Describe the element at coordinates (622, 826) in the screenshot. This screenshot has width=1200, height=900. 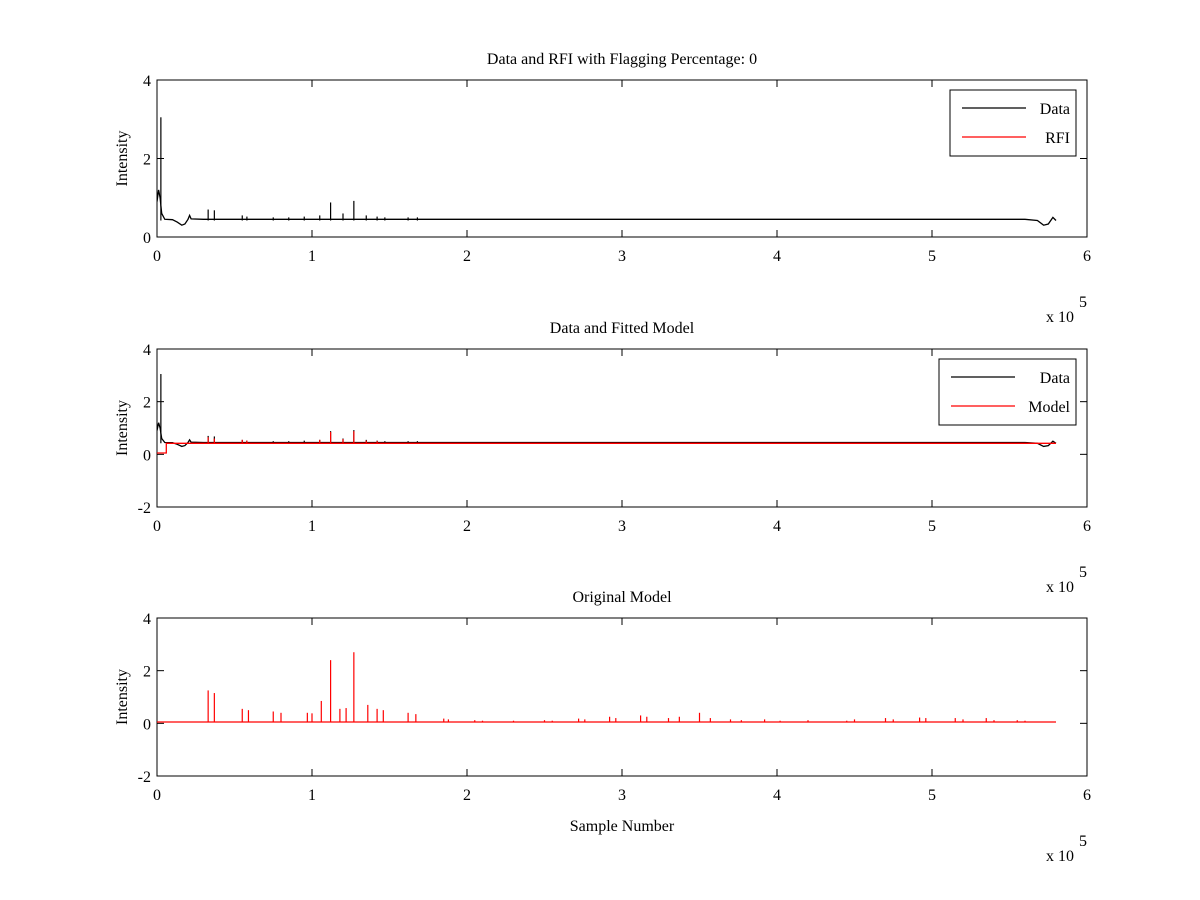
I see `x-axis-label: Sample Number` at that location.